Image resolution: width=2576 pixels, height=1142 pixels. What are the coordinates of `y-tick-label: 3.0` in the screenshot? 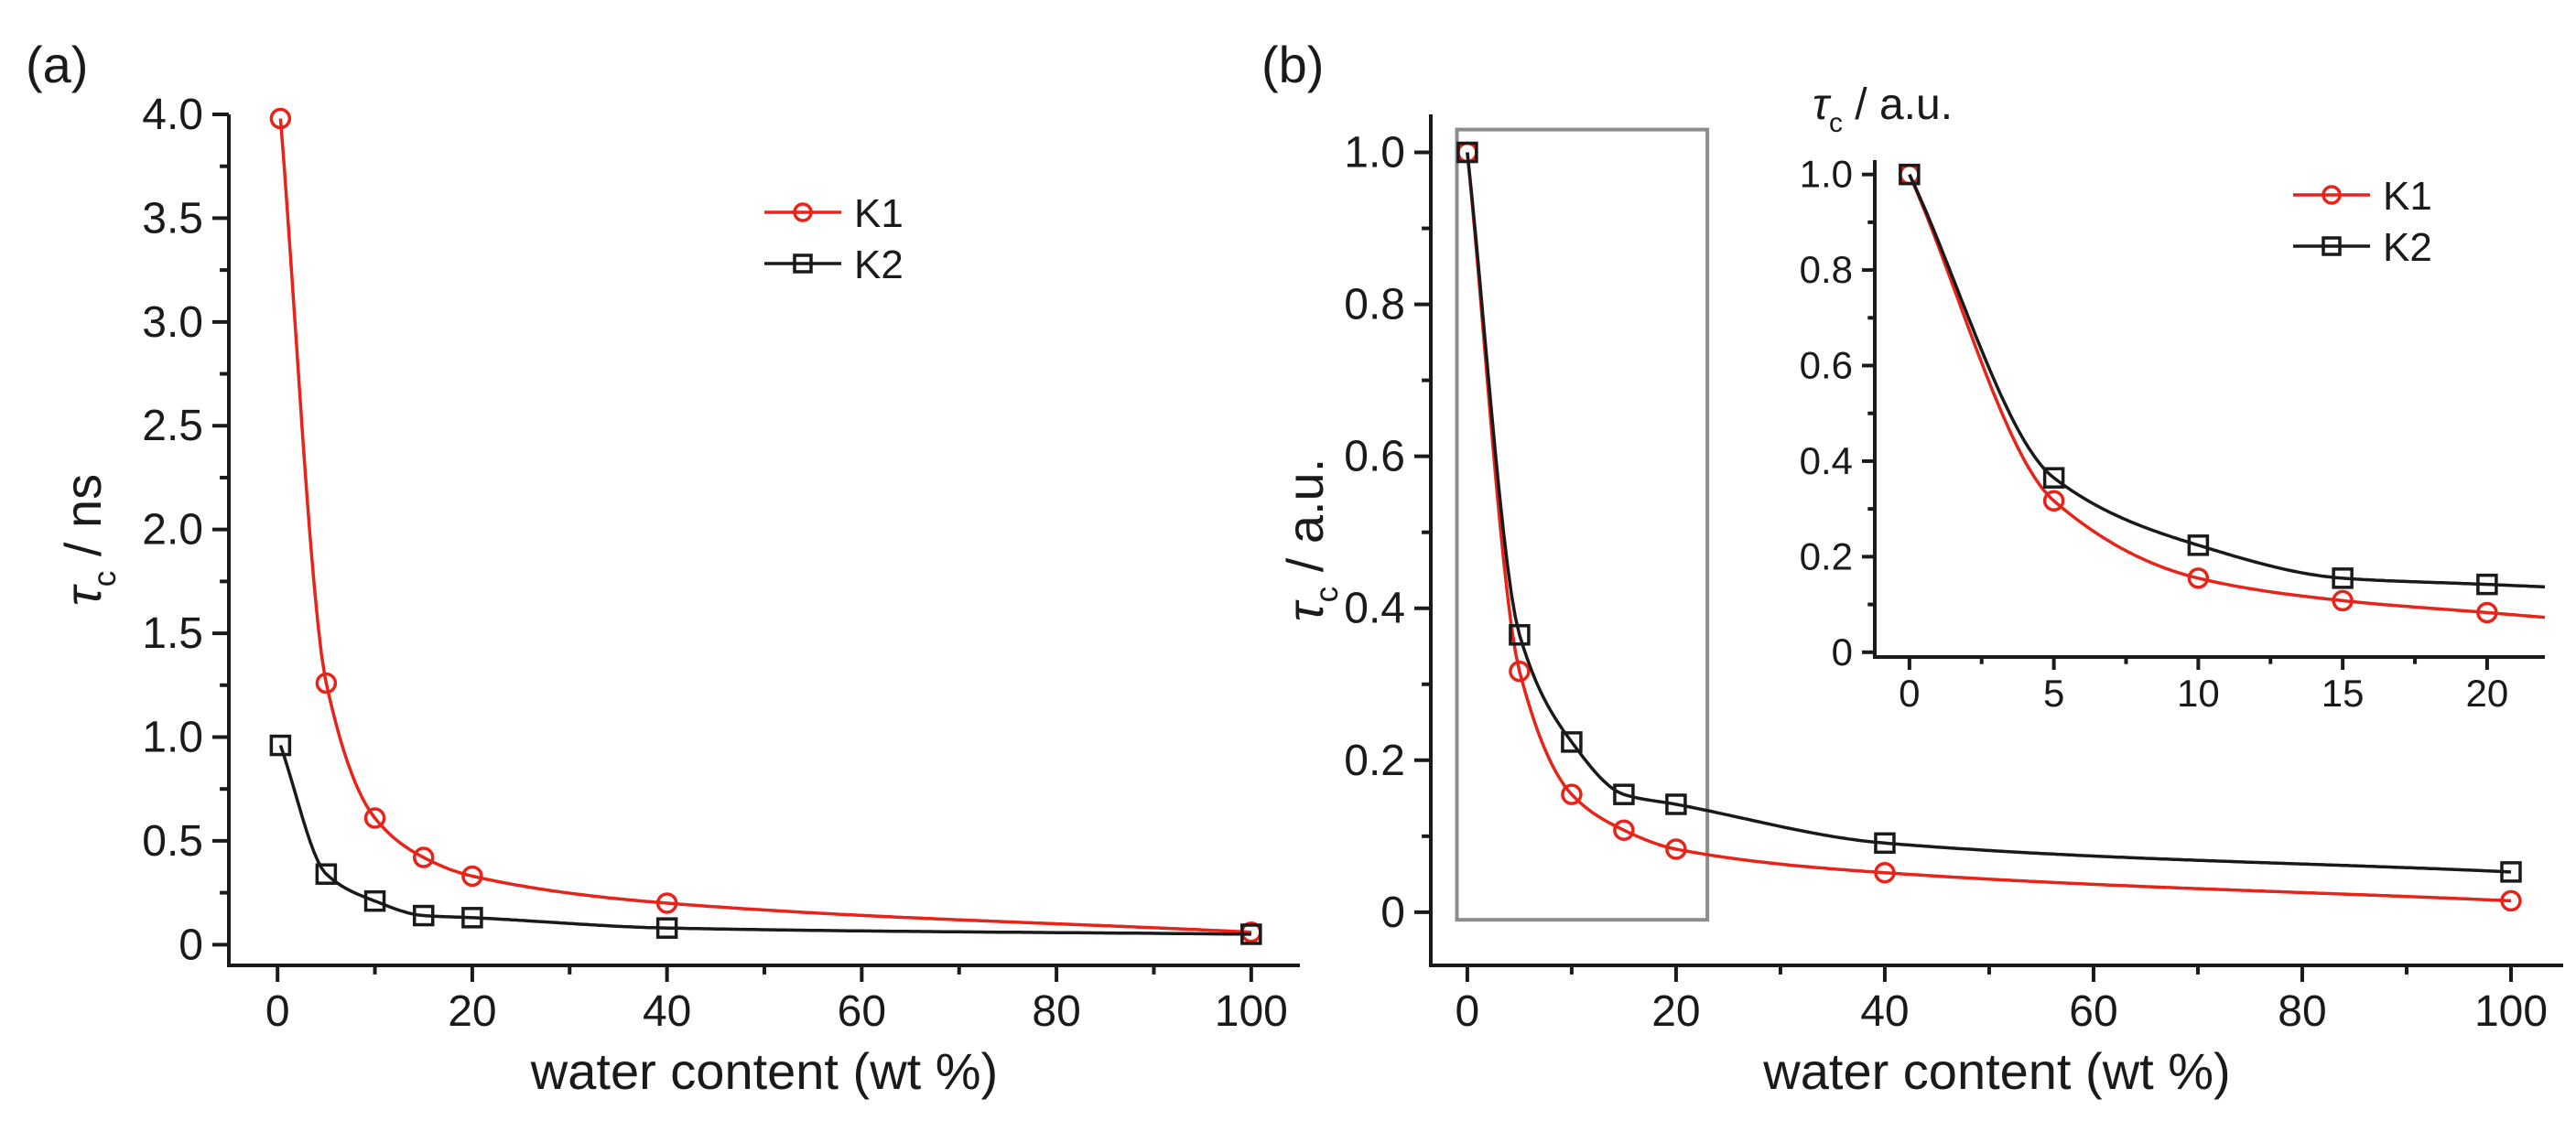 It's located at (172, 322).